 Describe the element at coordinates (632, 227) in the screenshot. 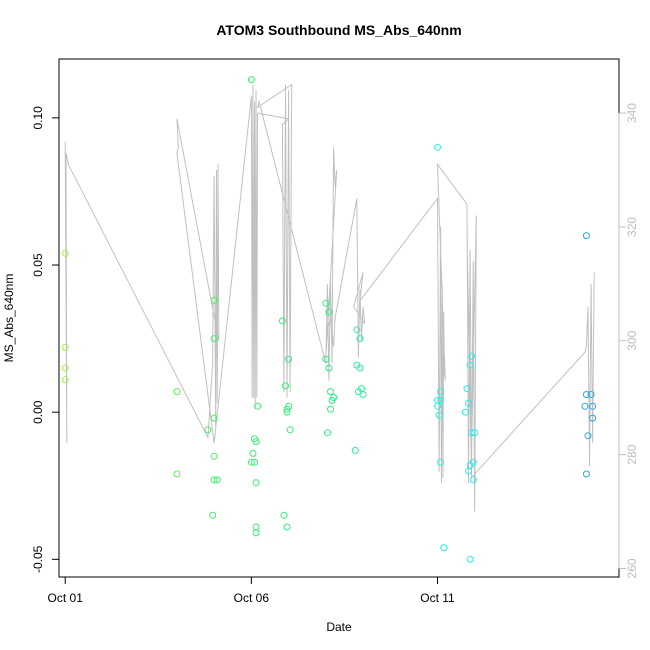

I see `y2-tick-label-3: 320` at that location.